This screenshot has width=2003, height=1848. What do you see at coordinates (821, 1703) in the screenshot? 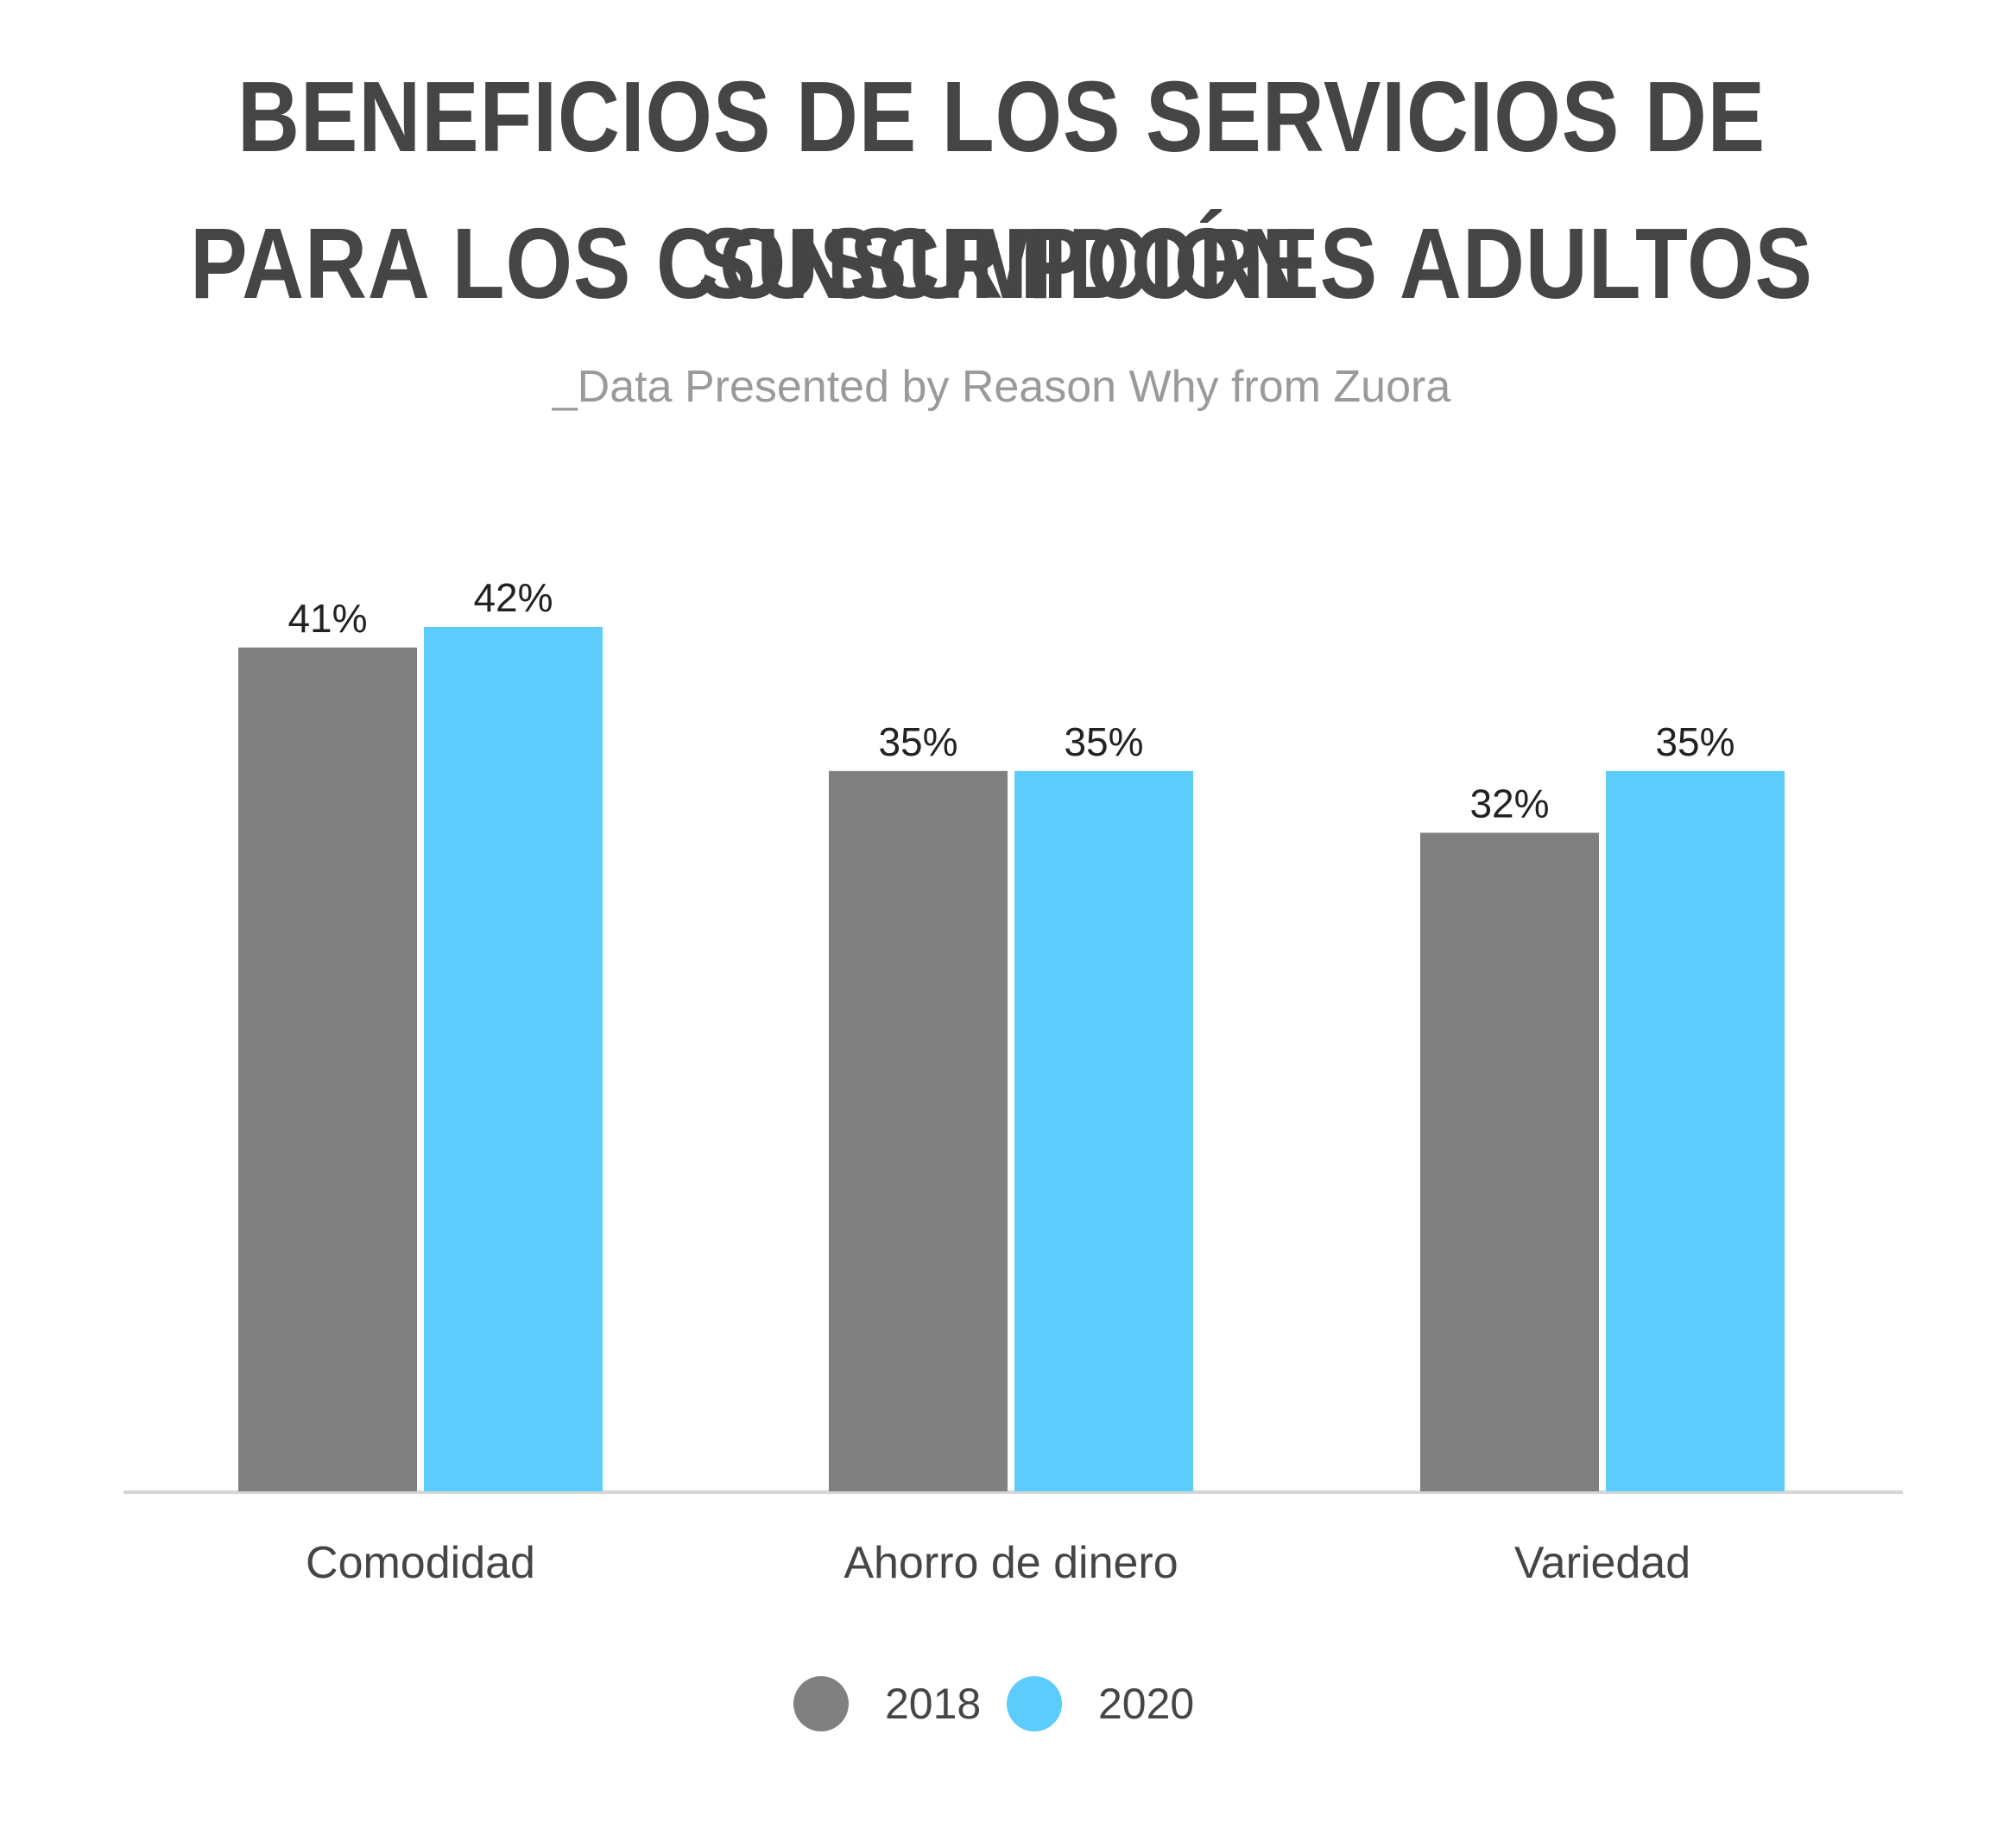
I see `legend-swatch-2018` at bounding box center [821, 1703].